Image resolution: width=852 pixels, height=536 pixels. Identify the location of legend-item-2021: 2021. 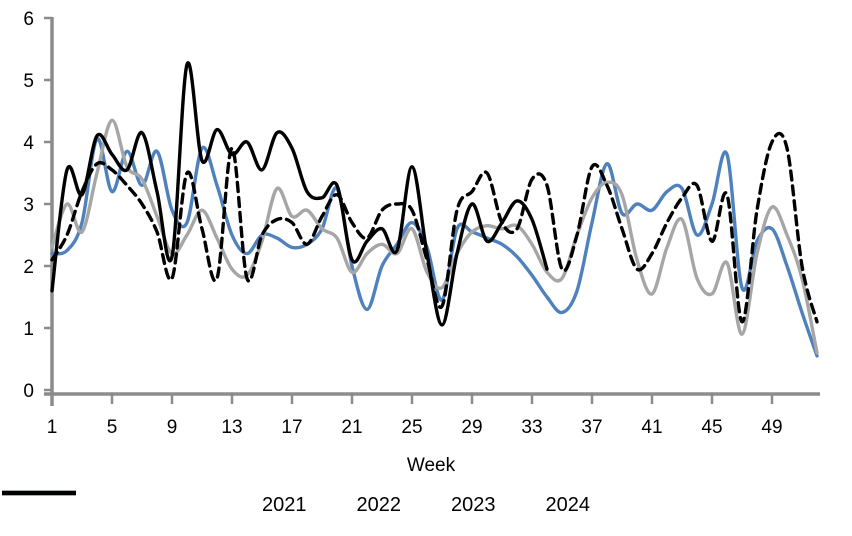
(154, 503).